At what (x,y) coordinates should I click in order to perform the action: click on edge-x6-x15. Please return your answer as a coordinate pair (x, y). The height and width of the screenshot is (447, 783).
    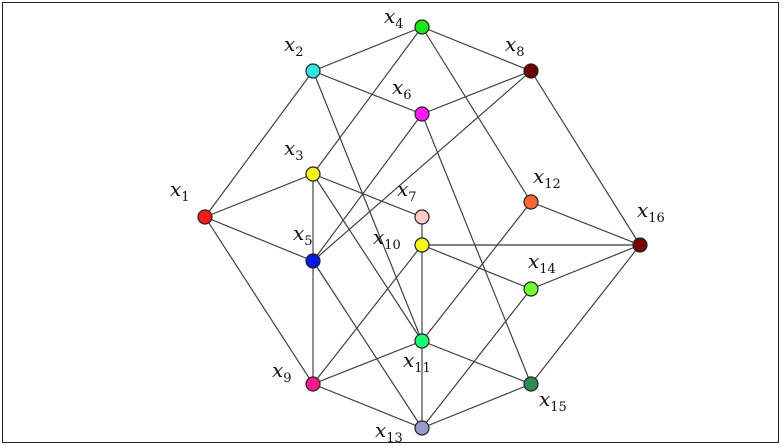
    Looking at the image, I should click on (476, 249).